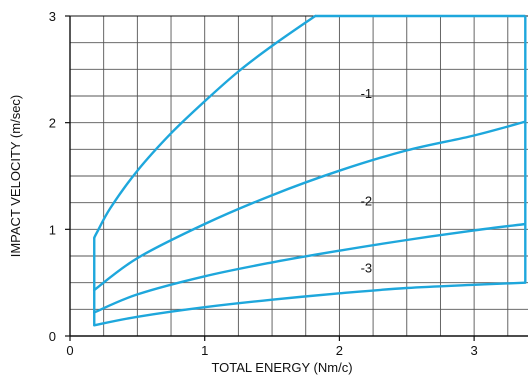  What do you see at coordinates (52, 229) in the screenshot?
I see `y-tick-label: 1` at bounding box center [52, 229].